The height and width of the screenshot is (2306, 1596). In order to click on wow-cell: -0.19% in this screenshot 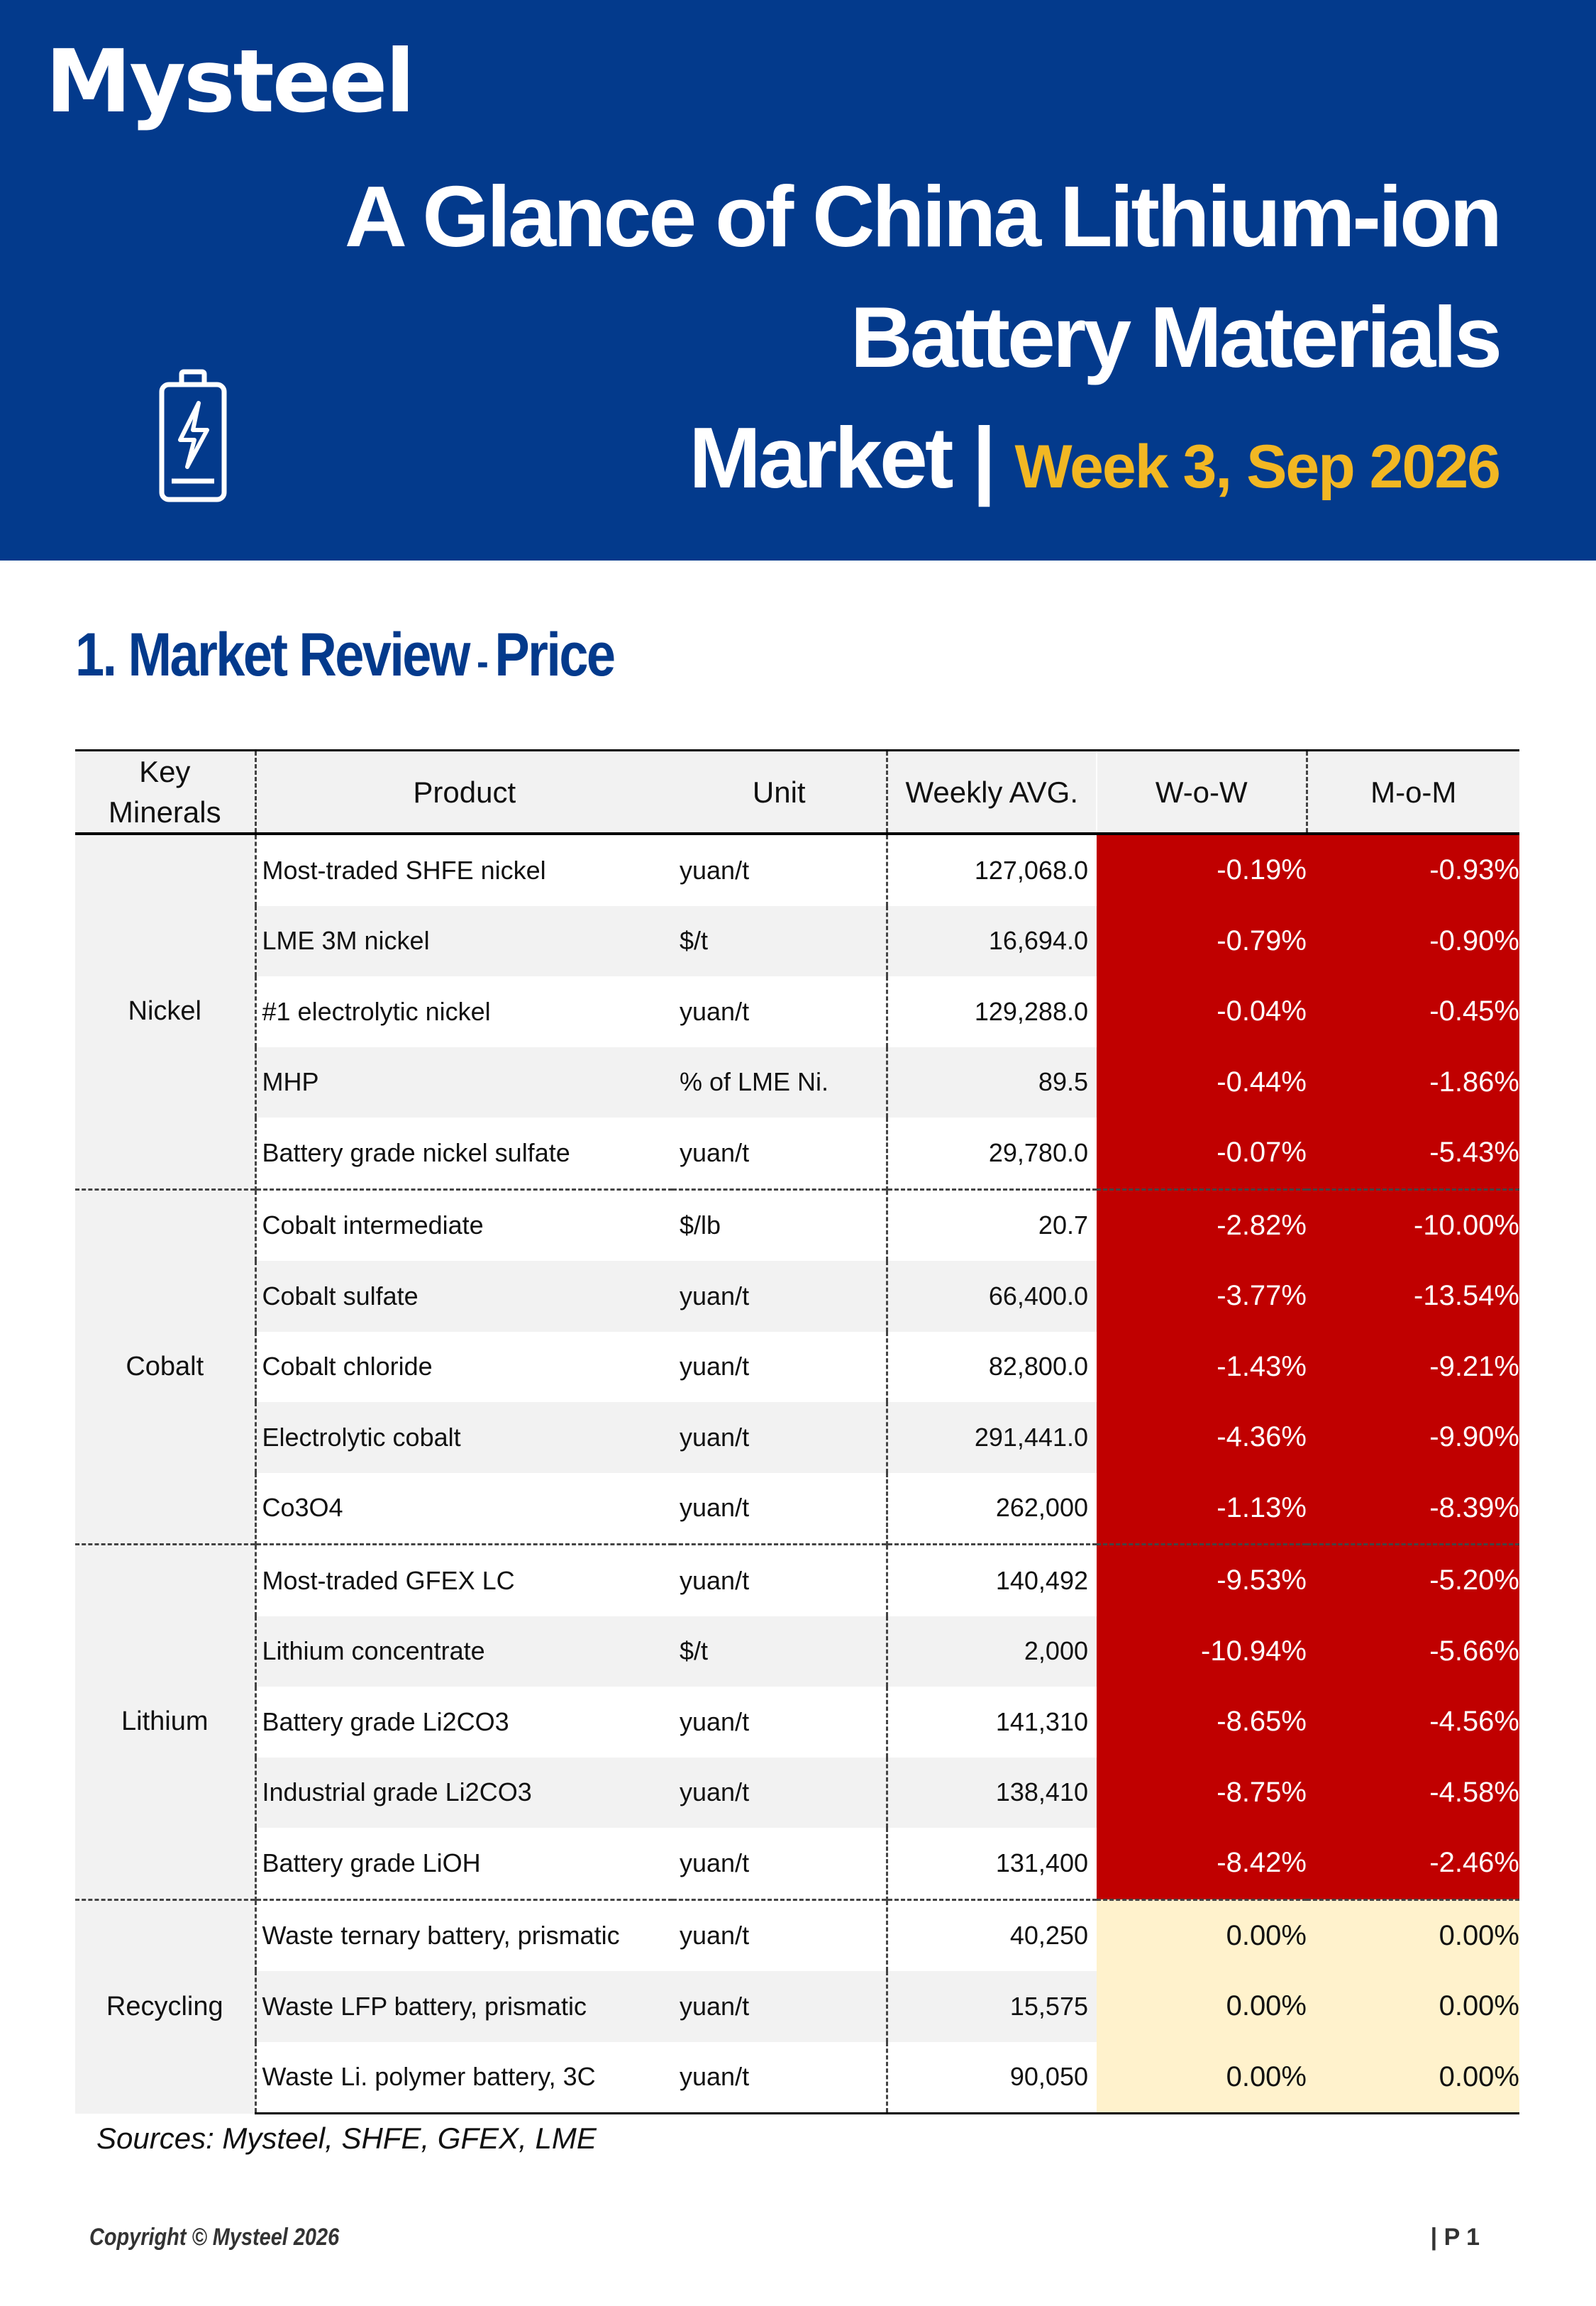, I will do `click(1202, 870)`.